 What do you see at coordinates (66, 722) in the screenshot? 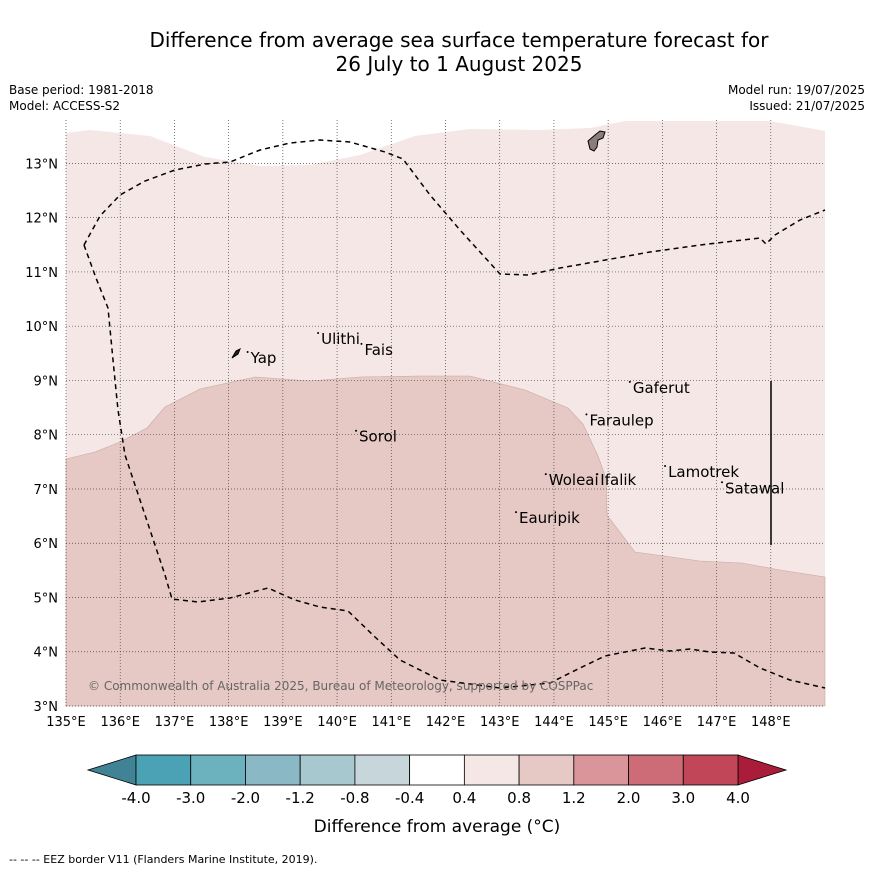
I see `longitude-tick-label: 135°E` at bounding box center [66, 722].